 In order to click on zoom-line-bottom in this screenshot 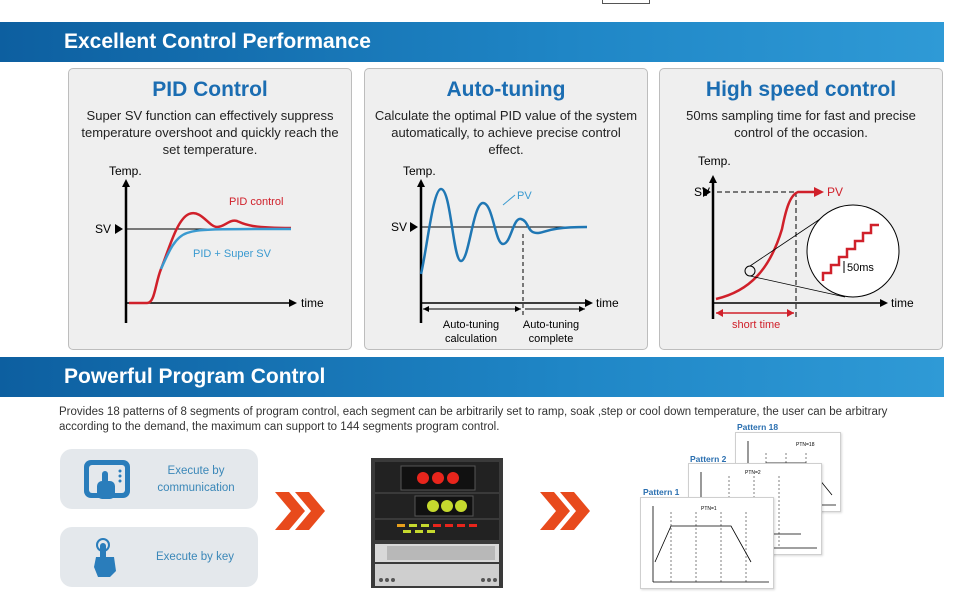, I will do `click(797, 286)`.